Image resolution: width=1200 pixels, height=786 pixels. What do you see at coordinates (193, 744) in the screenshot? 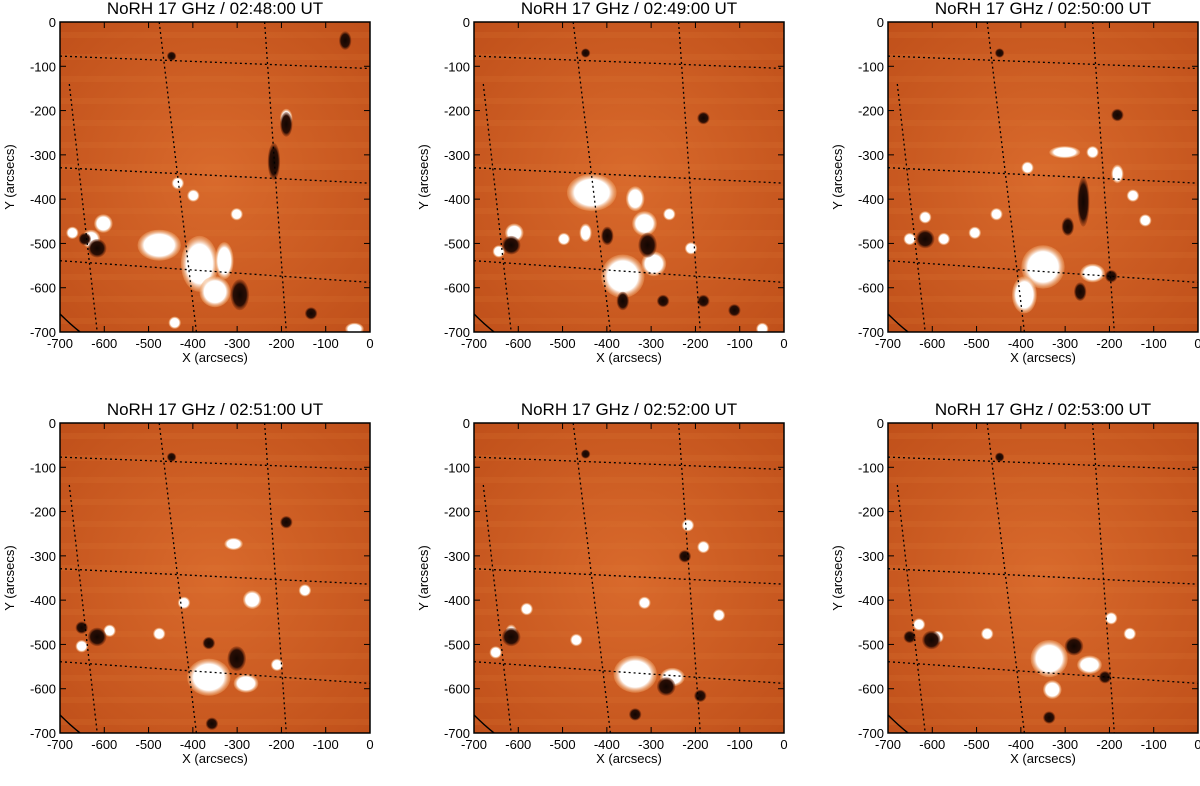
I see `x-tick-label: -400` at bounding box center [193, 744].